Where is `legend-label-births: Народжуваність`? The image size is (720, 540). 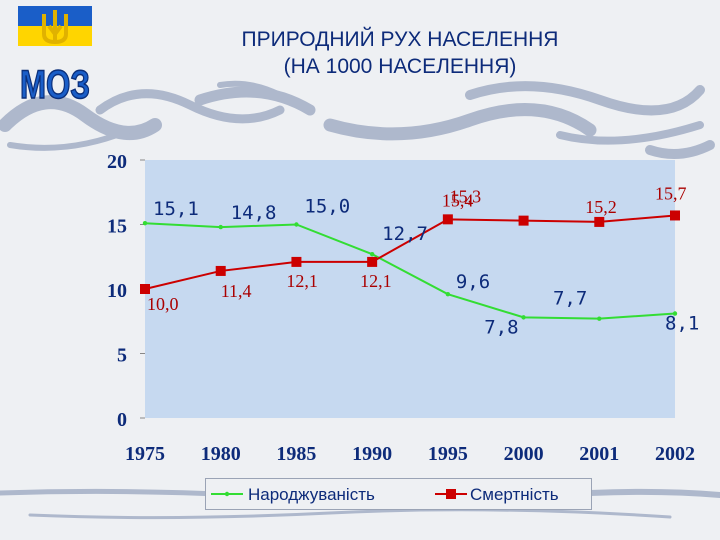
legend-label-births: Народжуваність is located at coordinates (311, 494).